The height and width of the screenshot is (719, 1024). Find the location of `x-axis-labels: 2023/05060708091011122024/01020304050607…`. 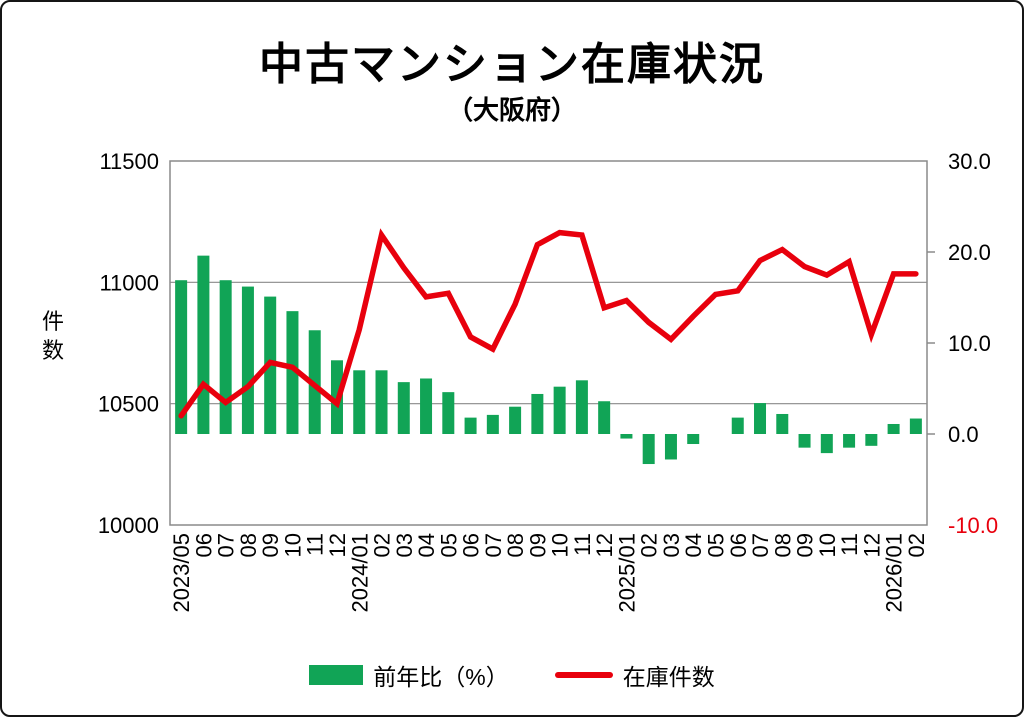

x-axis-labels: 2023/05060708091011122024/01020304050607… is located at coordinates (549, 573).